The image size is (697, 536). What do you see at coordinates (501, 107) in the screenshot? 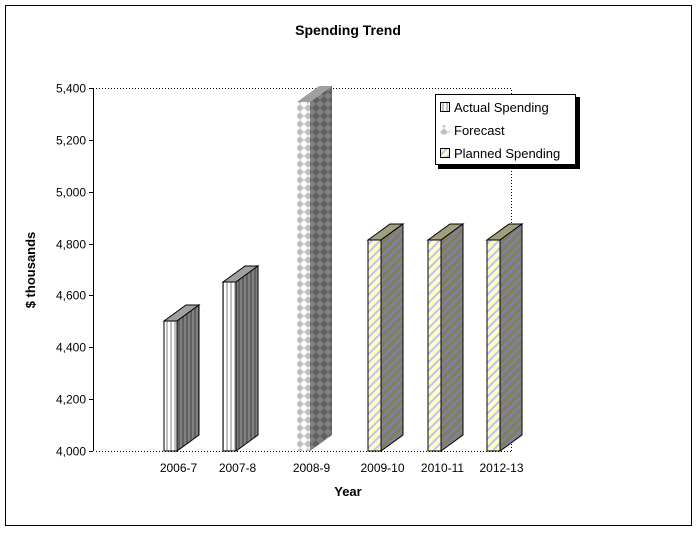
I see `legend-label: Actual Spending` at bounding box center [501, 107].